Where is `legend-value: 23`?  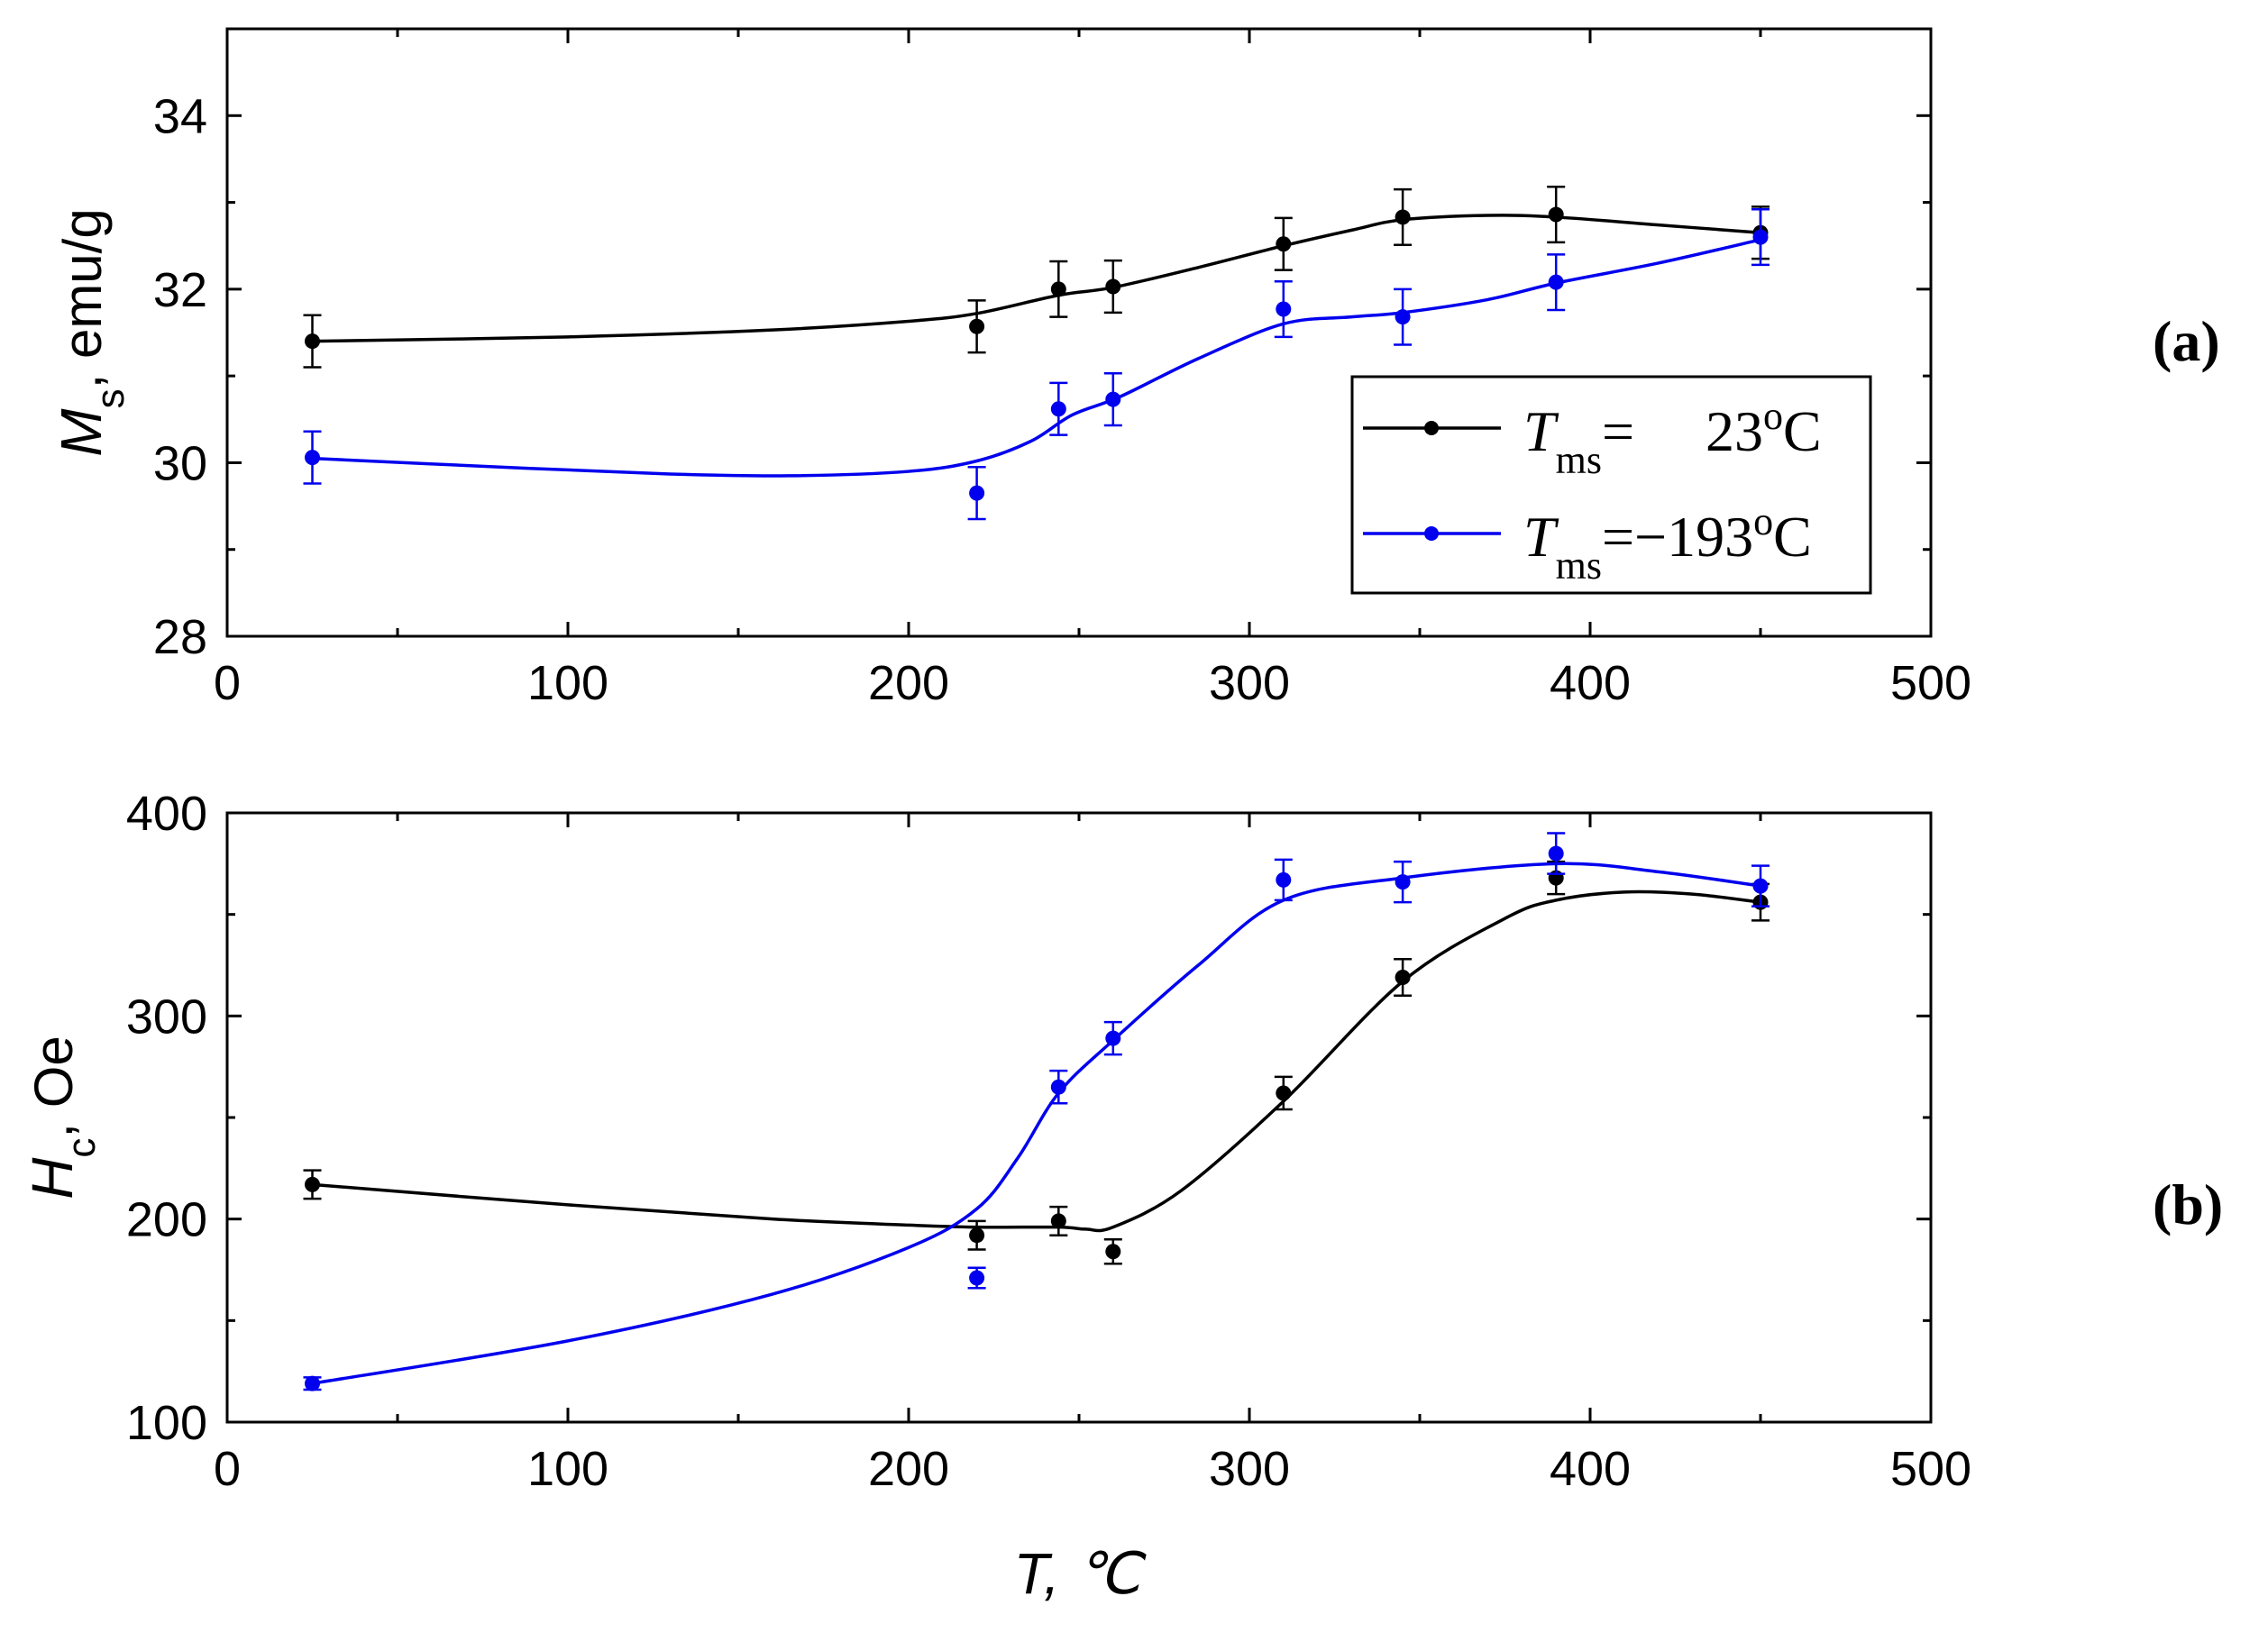 legend-value: 23 is located at coordinates (1735, 431).